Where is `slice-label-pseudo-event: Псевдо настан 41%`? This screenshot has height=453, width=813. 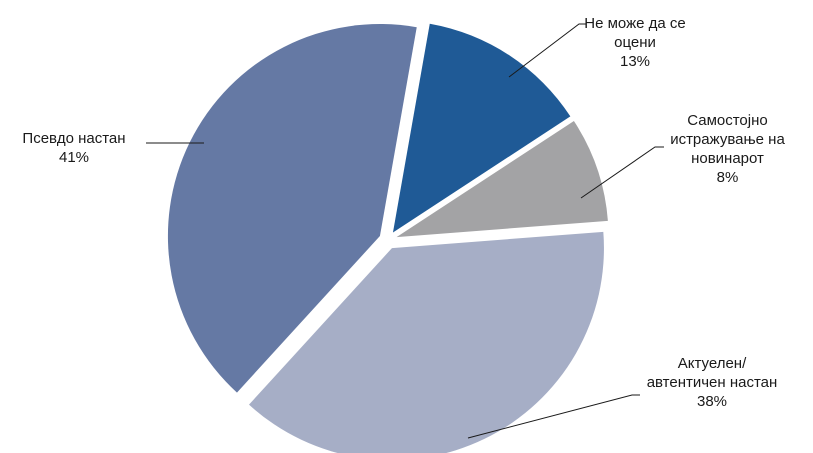
slice-label-pseudo-event: Псевдо настан 41% is located at coordinates (74, 148).